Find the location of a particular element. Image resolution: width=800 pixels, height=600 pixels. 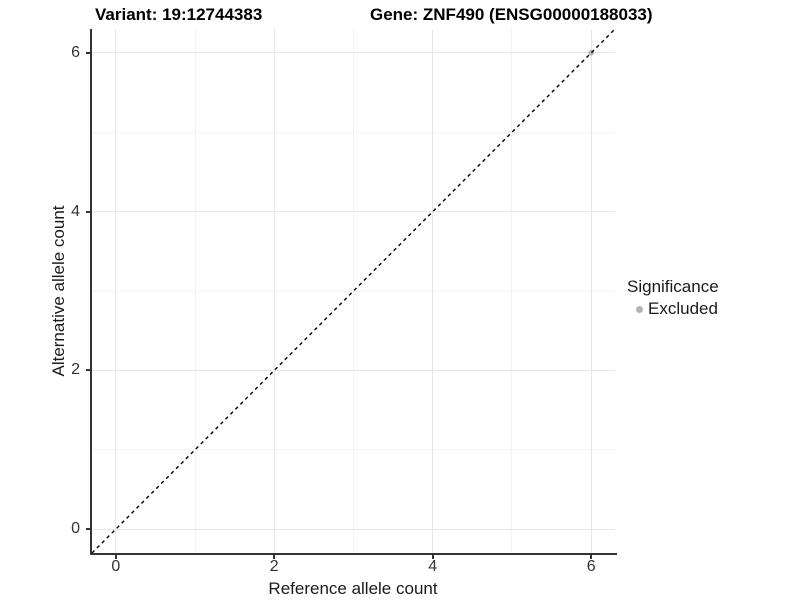

plot-title-variant: Variant: 19:12744383 is located at coordinates (179, 14).